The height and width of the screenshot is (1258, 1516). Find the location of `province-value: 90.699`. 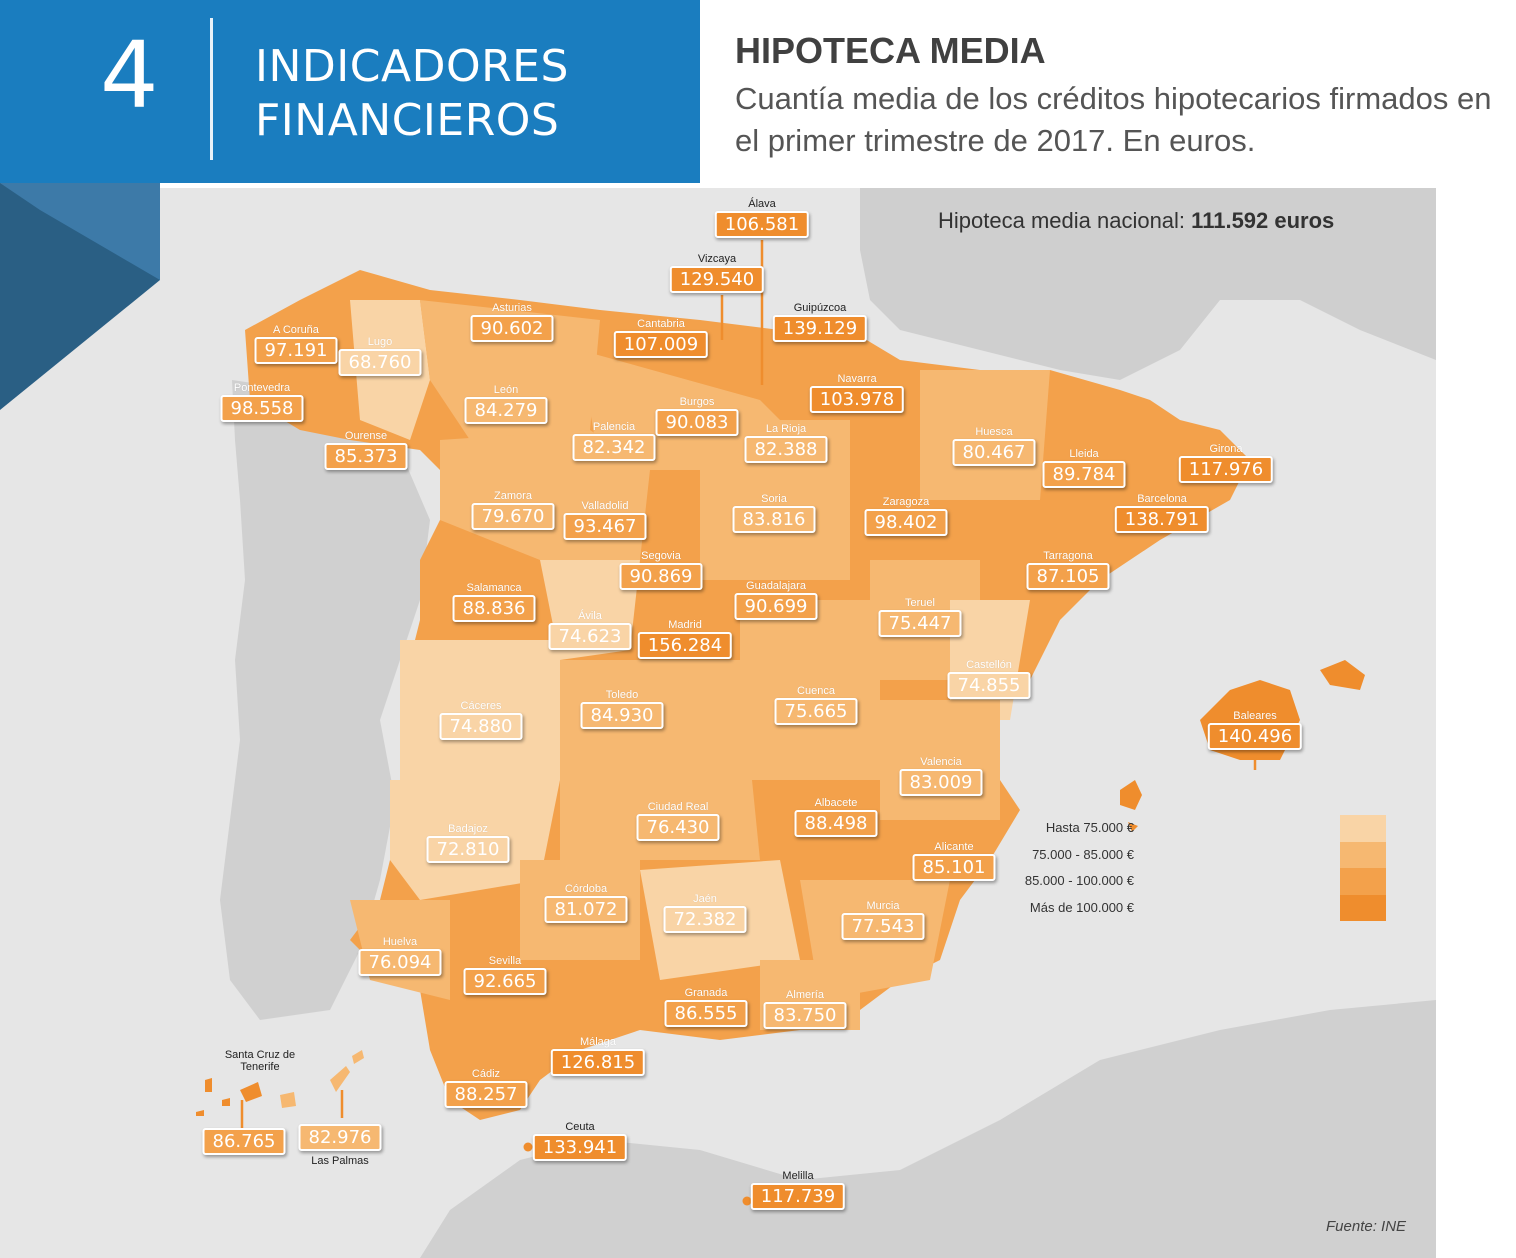

province-value: 90.699 is located at coordinates (776, 606).